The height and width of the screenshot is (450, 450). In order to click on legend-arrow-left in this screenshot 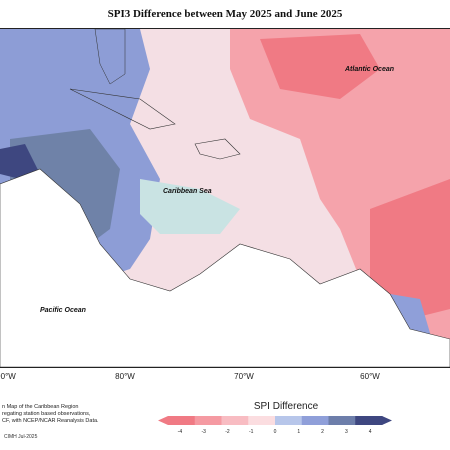, I will do `click(163, 420)`.